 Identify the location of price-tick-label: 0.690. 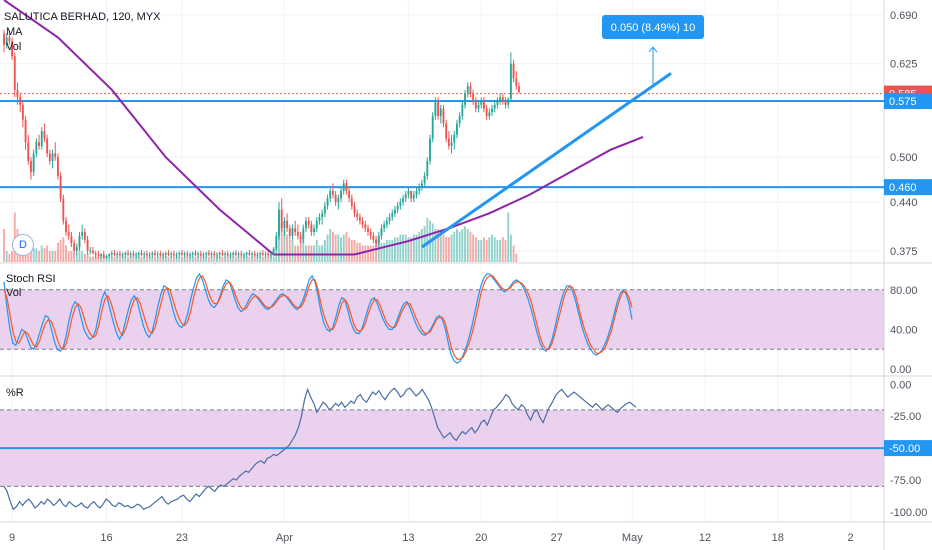
(904, 16).